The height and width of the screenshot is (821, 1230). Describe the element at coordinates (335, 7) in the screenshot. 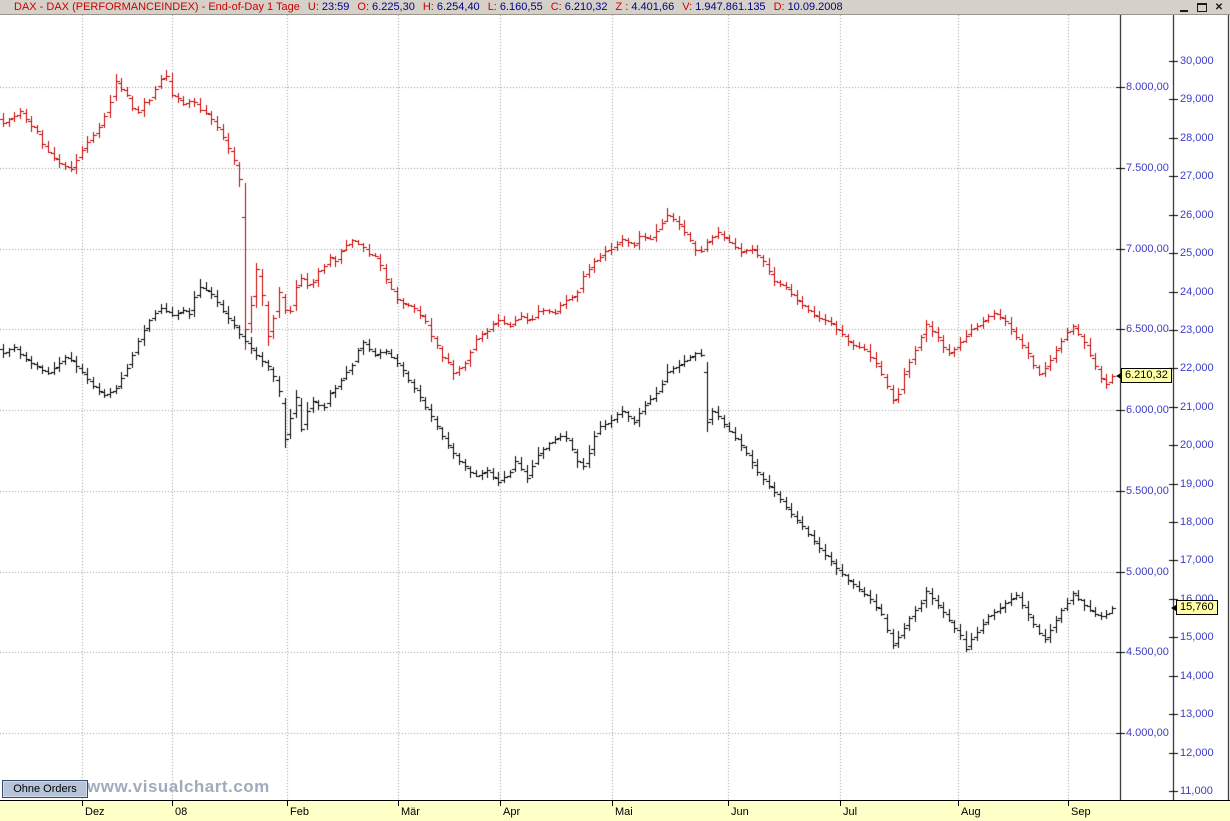

I see `quote-field-value: 23:59` at that location.